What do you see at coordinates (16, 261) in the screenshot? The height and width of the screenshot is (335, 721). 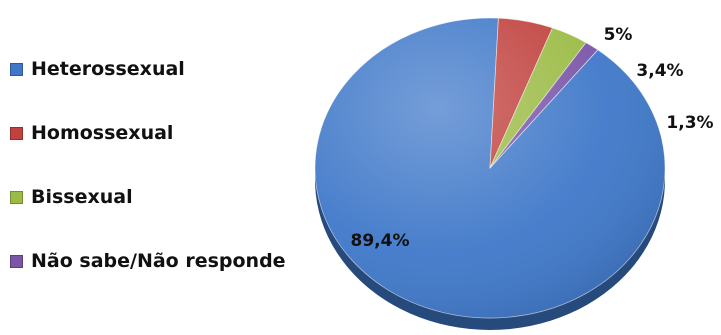 I see `legend-swatch-nao-sabe` at bounding box center [16, 261].